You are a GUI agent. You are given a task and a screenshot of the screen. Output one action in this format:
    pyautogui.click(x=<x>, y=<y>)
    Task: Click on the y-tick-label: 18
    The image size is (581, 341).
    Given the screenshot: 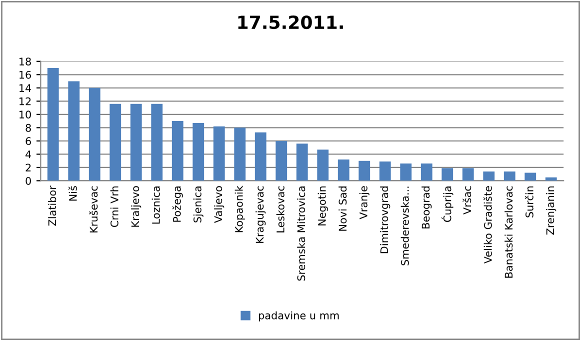 What is the action you would take?
    pyautogui.click(x=25, y=62)
    